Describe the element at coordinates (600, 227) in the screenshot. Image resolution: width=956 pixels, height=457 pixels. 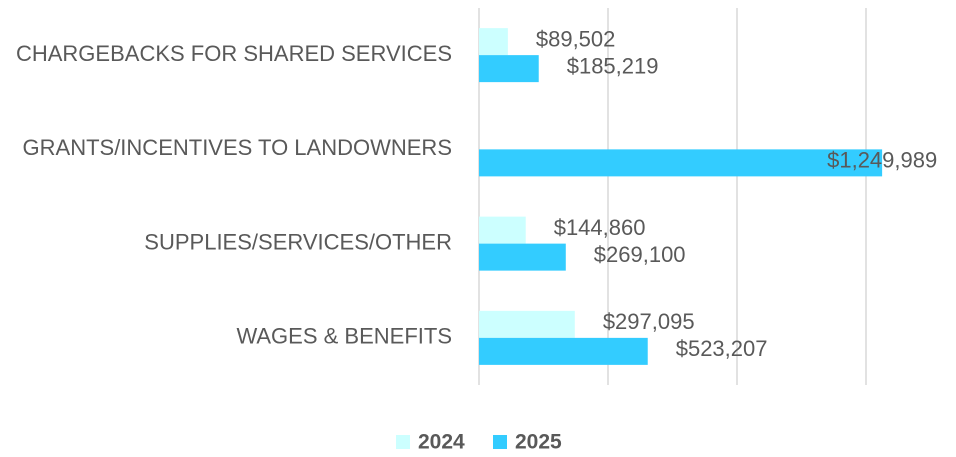
I see `value-label: $144,860` at that location.